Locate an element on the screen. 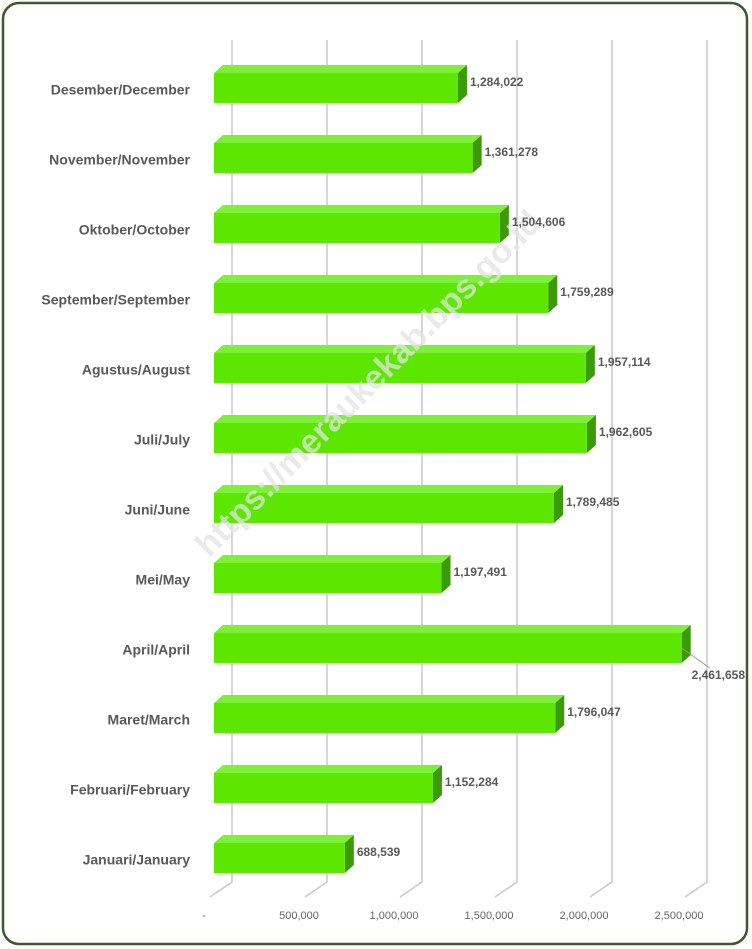 This screenshot has width=752, height=949. x-tick-label: 2,500,000 is located at coordinates (679, 916).